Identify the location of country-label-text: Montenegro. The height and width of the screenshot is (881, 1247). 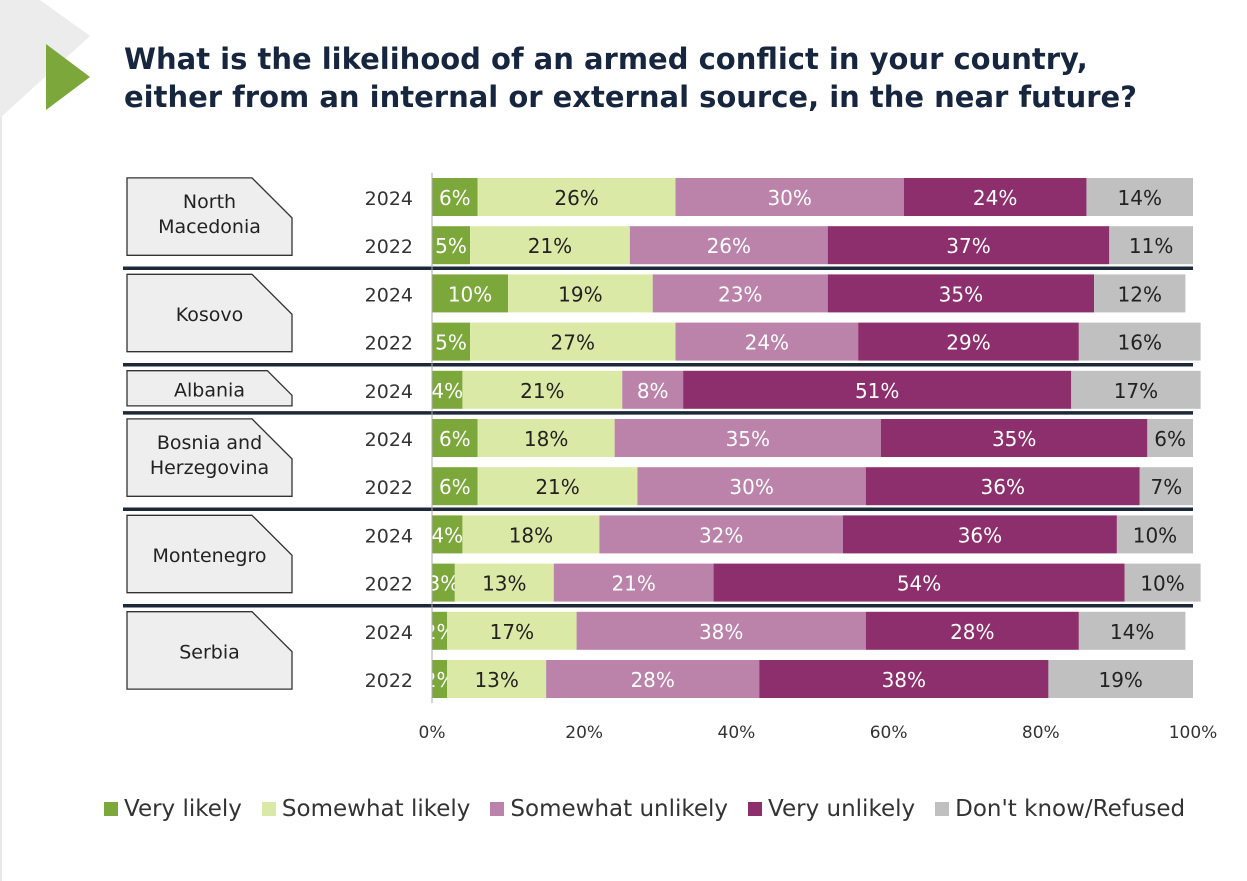
(209, 556).